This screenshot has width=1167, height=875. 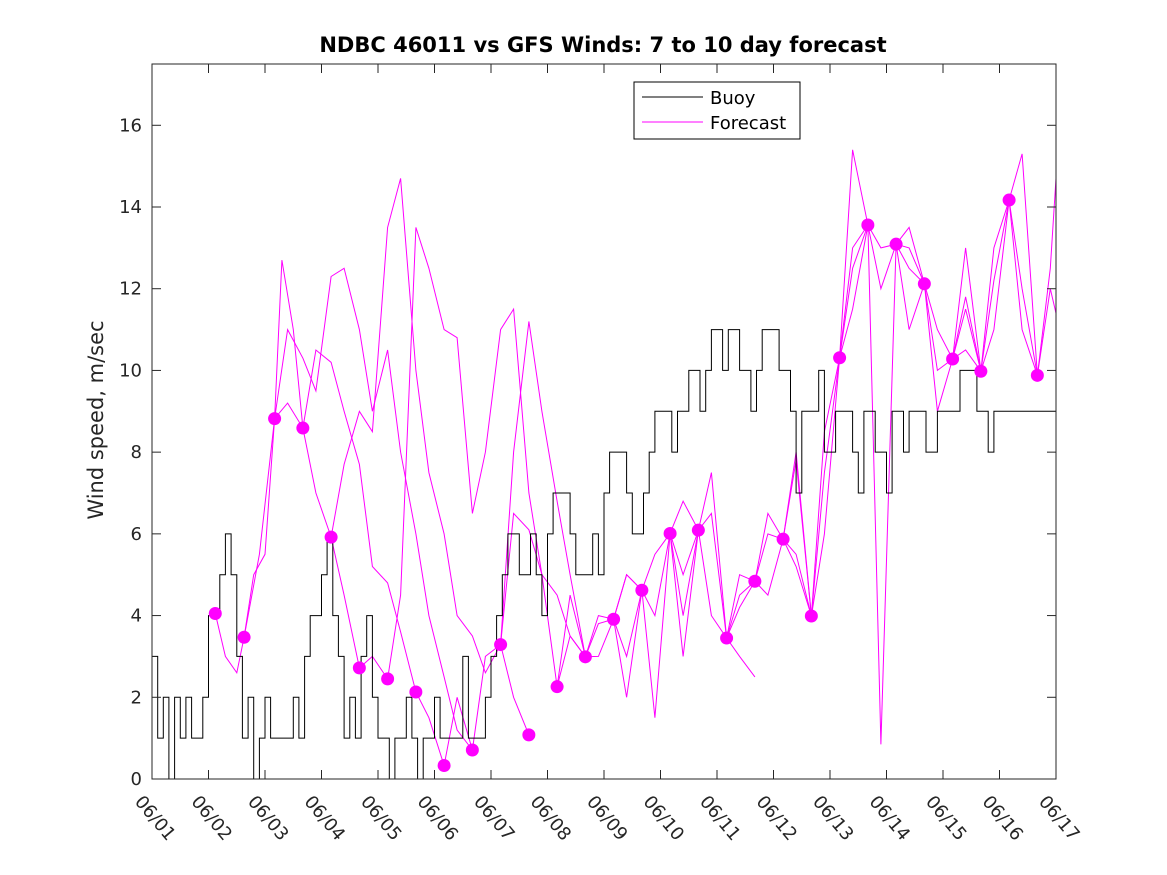 What do you see at coordinates (136, 534) in the screenshot?
I see `y-tick-label: 6` at bounding box center [136, 534].